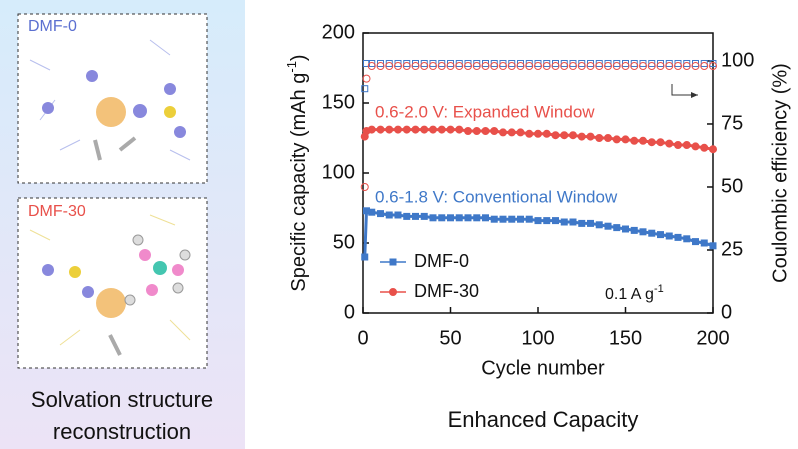 The width and height of the screenshot is (798, 449). What do you see at coordinates (362, 338) in the screenshot?
I see `x-tick-label: 0` at bounding box center [362, 338].